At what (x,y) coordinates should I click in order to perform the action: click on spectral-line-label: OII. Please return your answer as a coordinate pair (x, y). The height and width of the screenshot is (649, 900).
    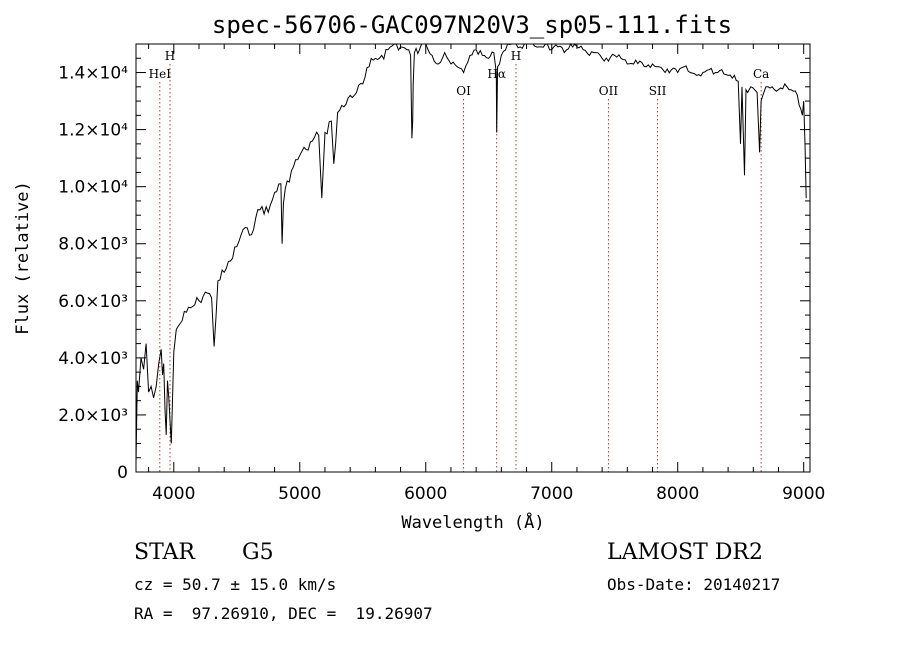
    Looking at the image, I should click on (609, 91).